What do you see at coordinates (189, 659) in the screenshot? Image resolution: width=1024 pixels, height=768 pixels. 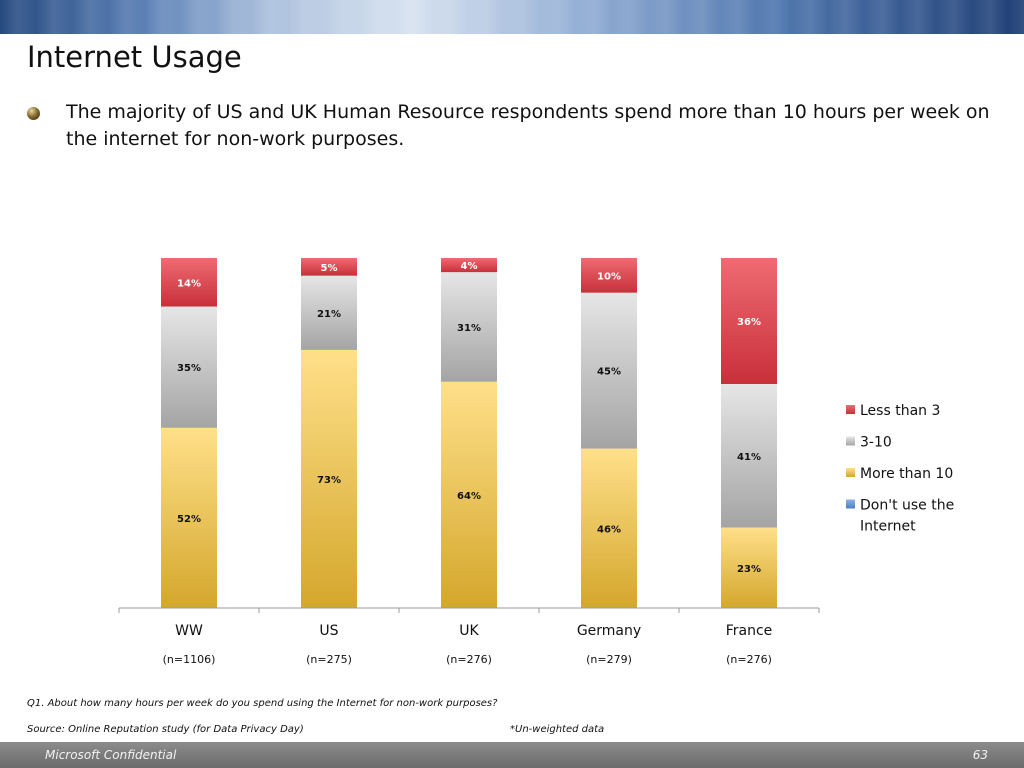 I see `sample-size-ww: (n=1106)` at bounding box center [189, 659].